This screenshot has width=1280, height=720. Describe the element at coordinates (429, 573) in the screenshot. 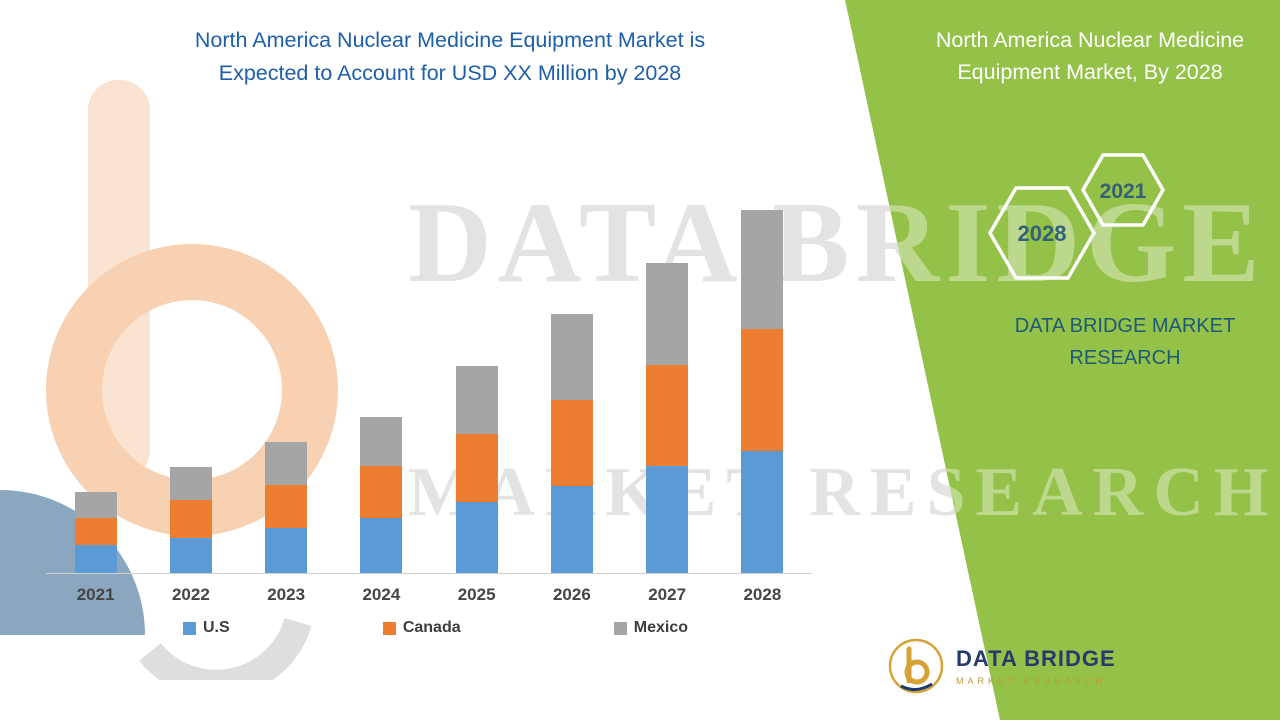

I see `x-axis-line` at that location.